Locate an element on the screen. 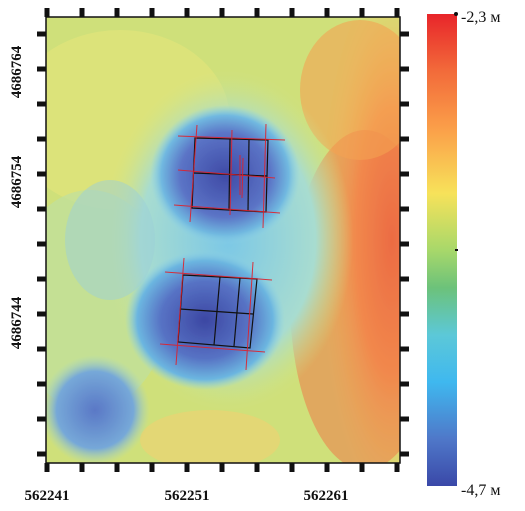 The image size is (525, 511). y-tick-label-3: 4686744 is located at coordinates (17, 322).